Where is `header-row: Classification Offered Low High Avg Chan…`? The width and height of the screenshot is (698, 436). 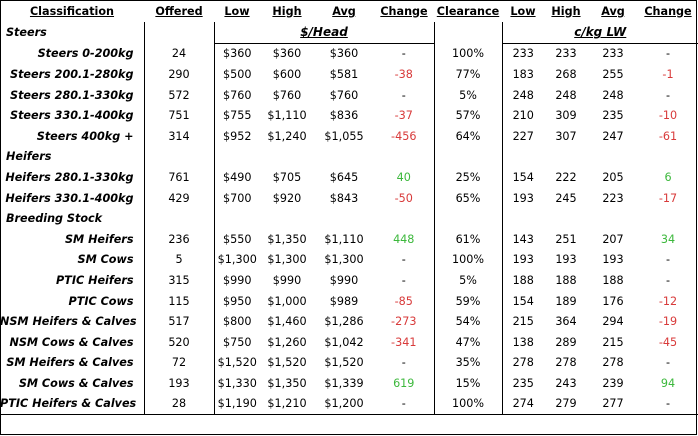 header-row: Classification Offered Low High Avg Chan… is located at coordinates (349, 11).